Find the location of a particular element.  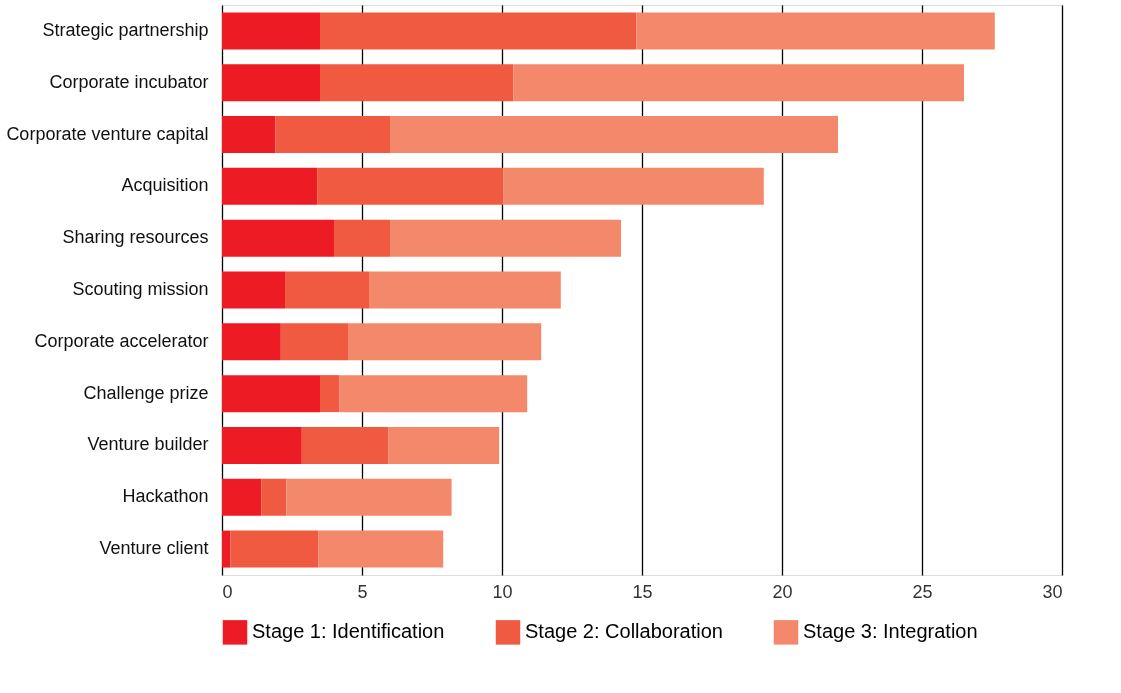

legend-label: Stage 1: Identification is located at coordinates (348, 631).